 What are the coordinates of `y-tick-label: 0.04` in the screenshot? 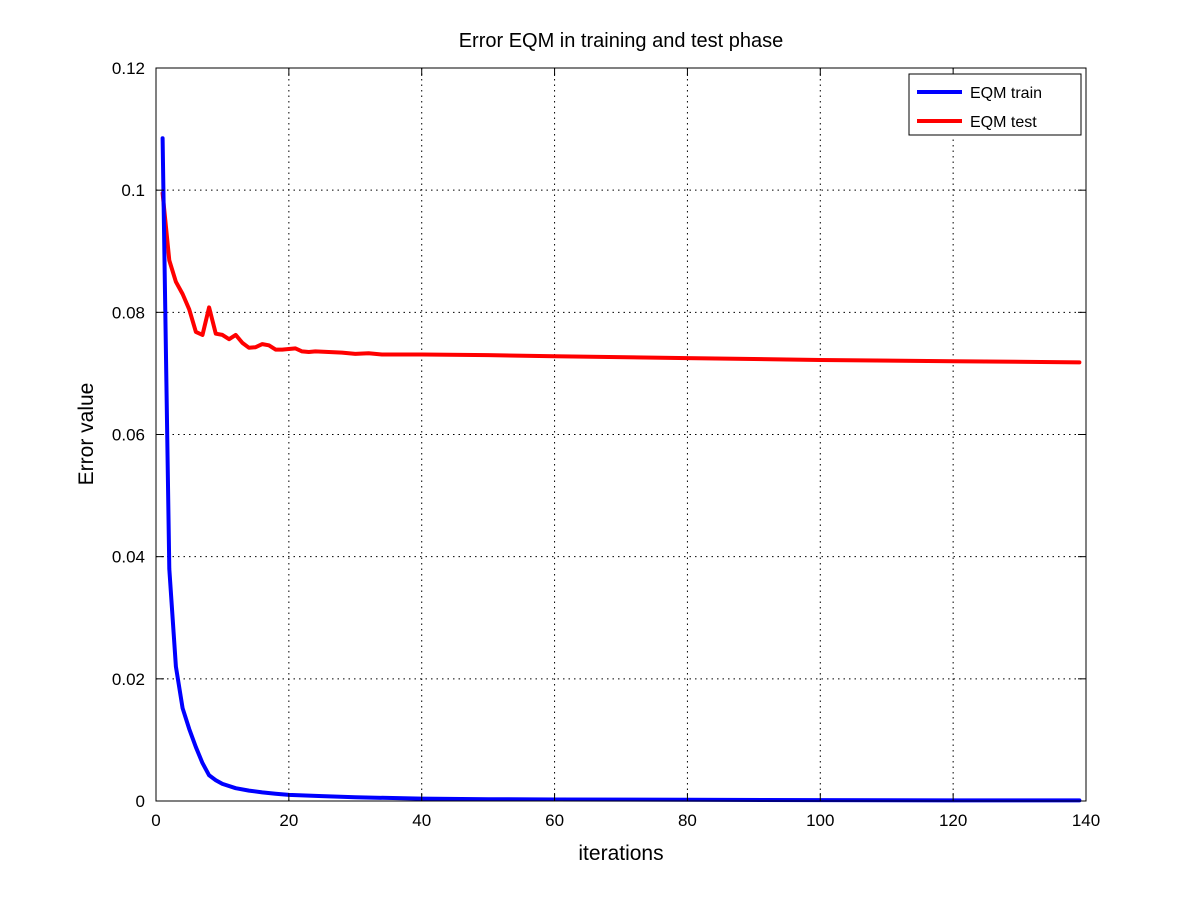 It's located at (128, 557).